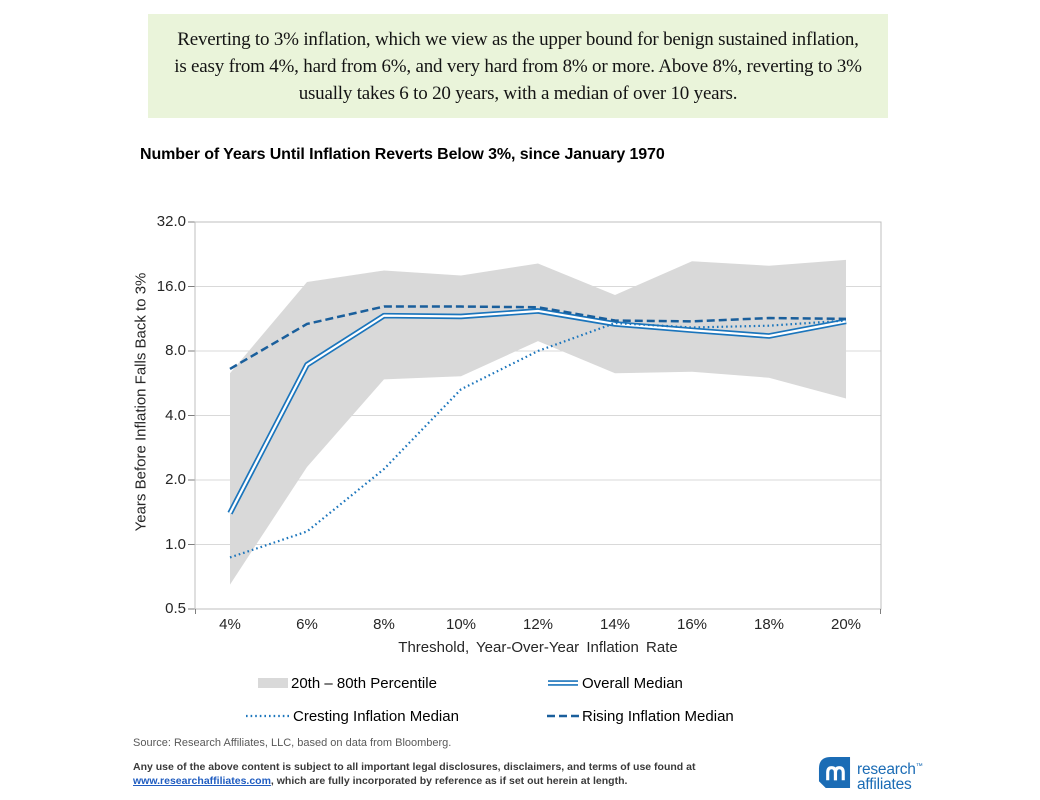  I want to click on y-tick-label: 4.0, so click(175, 415).